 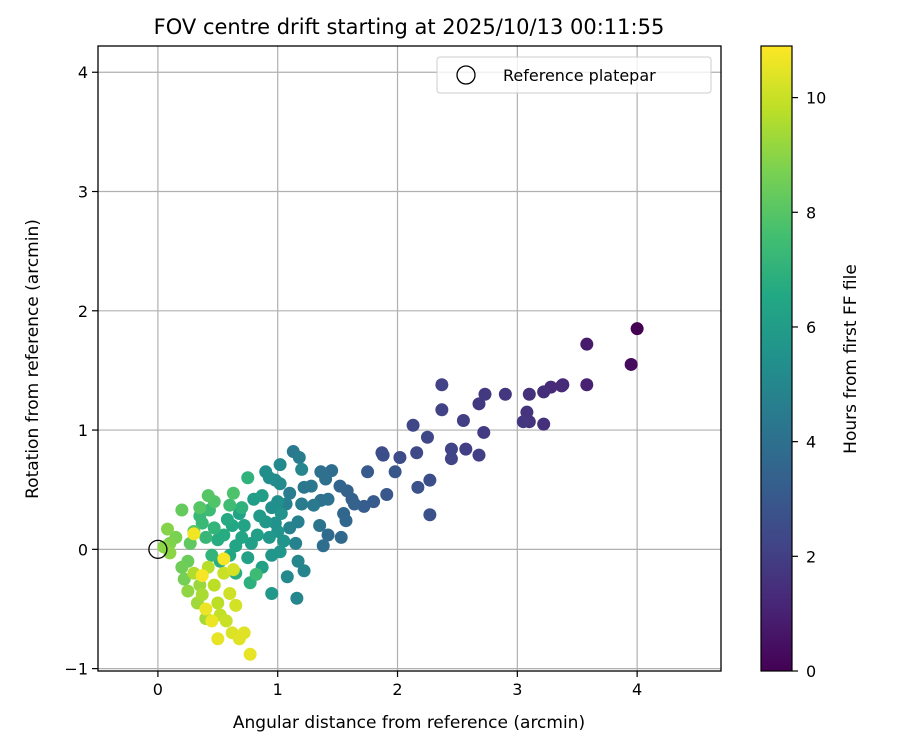 What do you see at coordinates (811, 556) in the screenshot?
I see `colorbar-tick-label: 2` at bounding box center [811, 556].